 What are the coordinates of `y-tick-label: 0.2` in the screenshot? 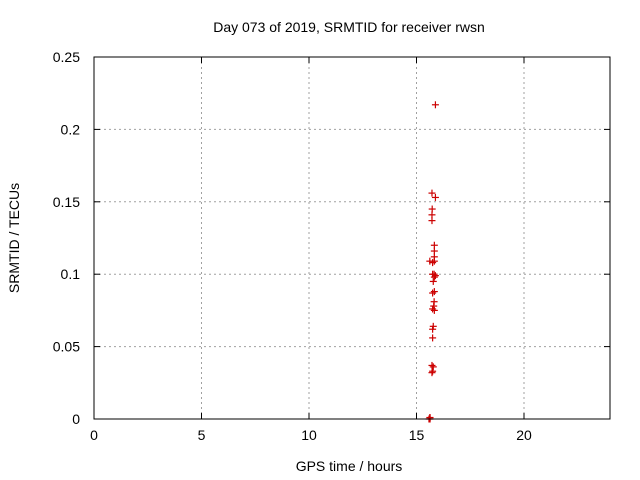 It's located at (71, 129).